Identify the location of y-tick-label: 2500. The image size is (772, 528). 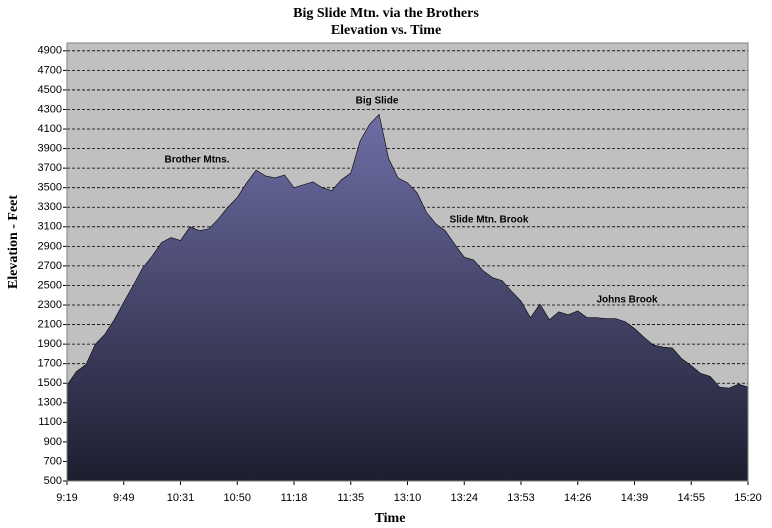
(50, 285).